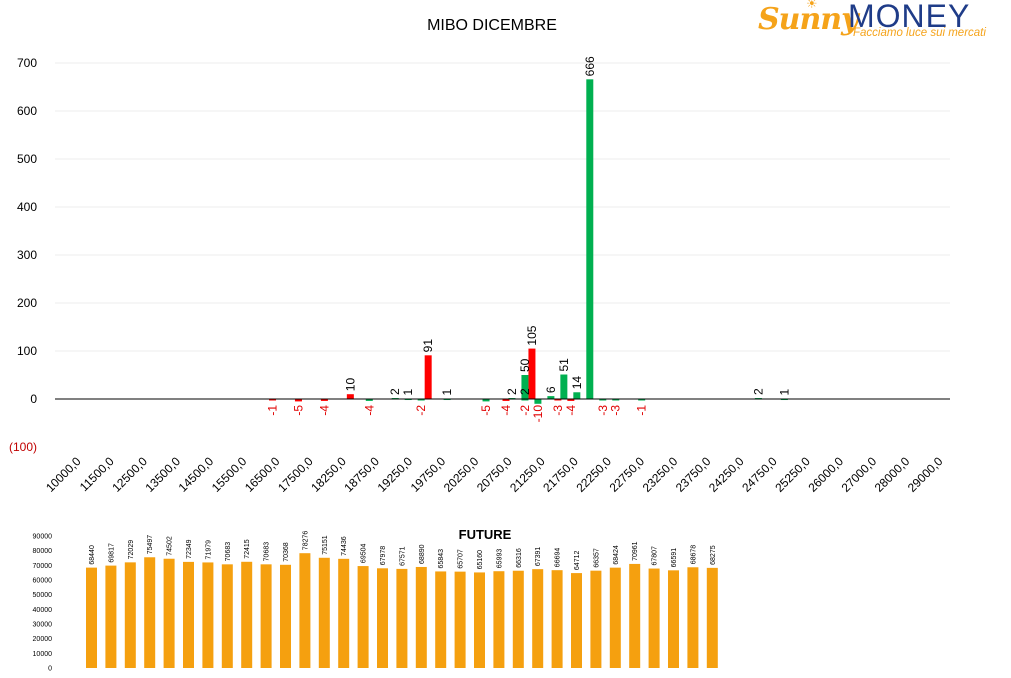  What do you see at coordinates (92, 555) in the screenshot?
I see `future-data-label: 68440` at bounding box center [92, 555].